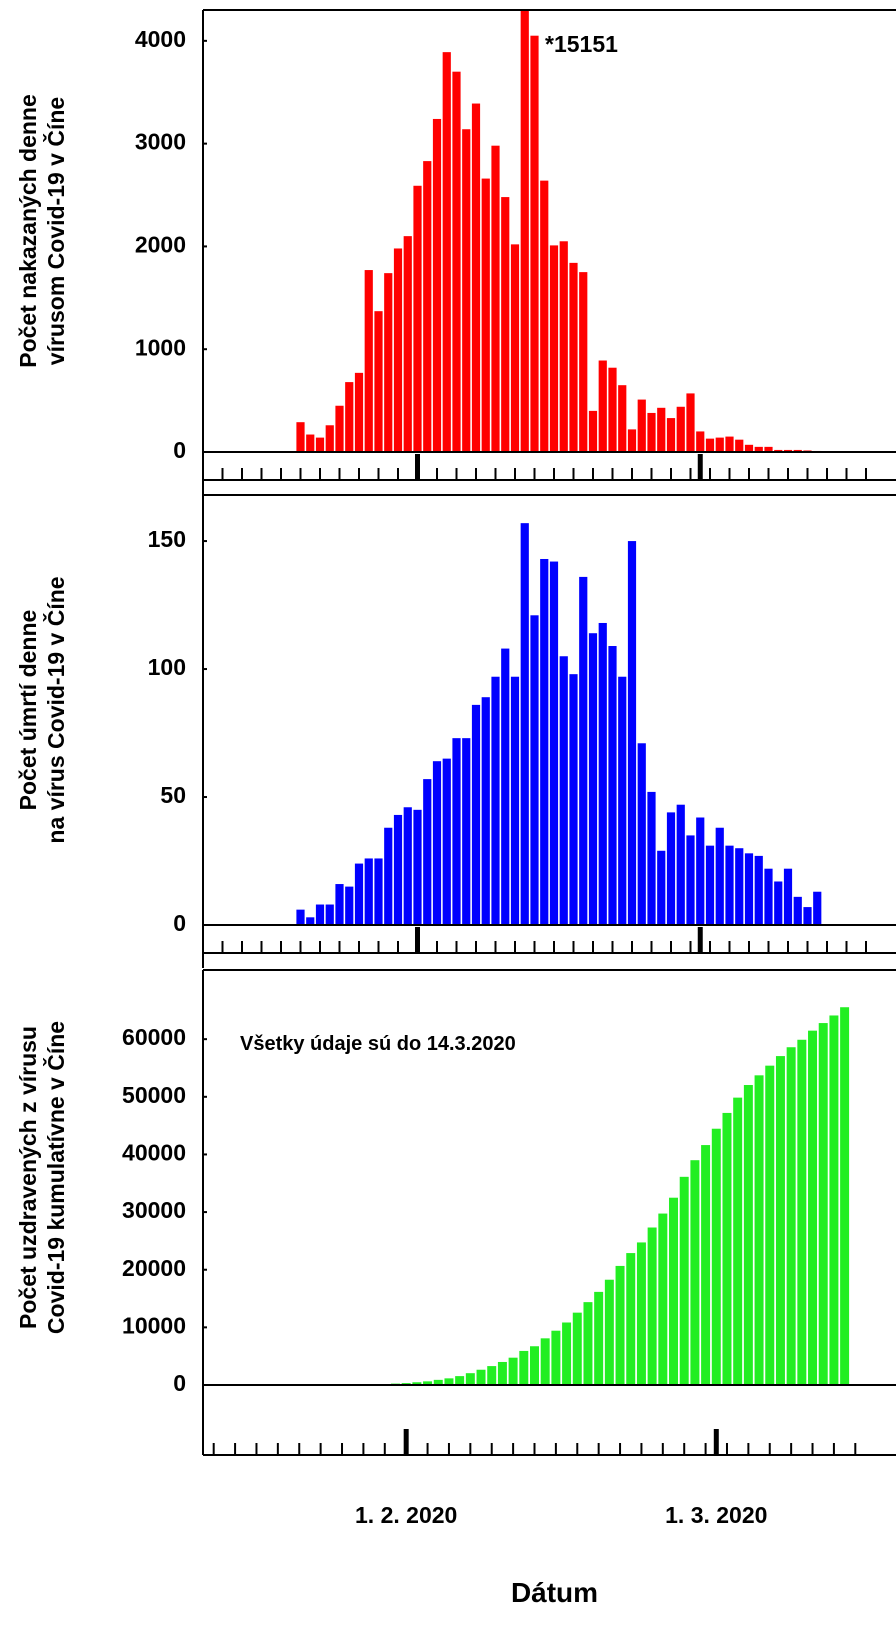  What do you see at coordinates (167, 667) in the screenshot?
I see `y-tick-label: 100` at bounding box center [167, 667].